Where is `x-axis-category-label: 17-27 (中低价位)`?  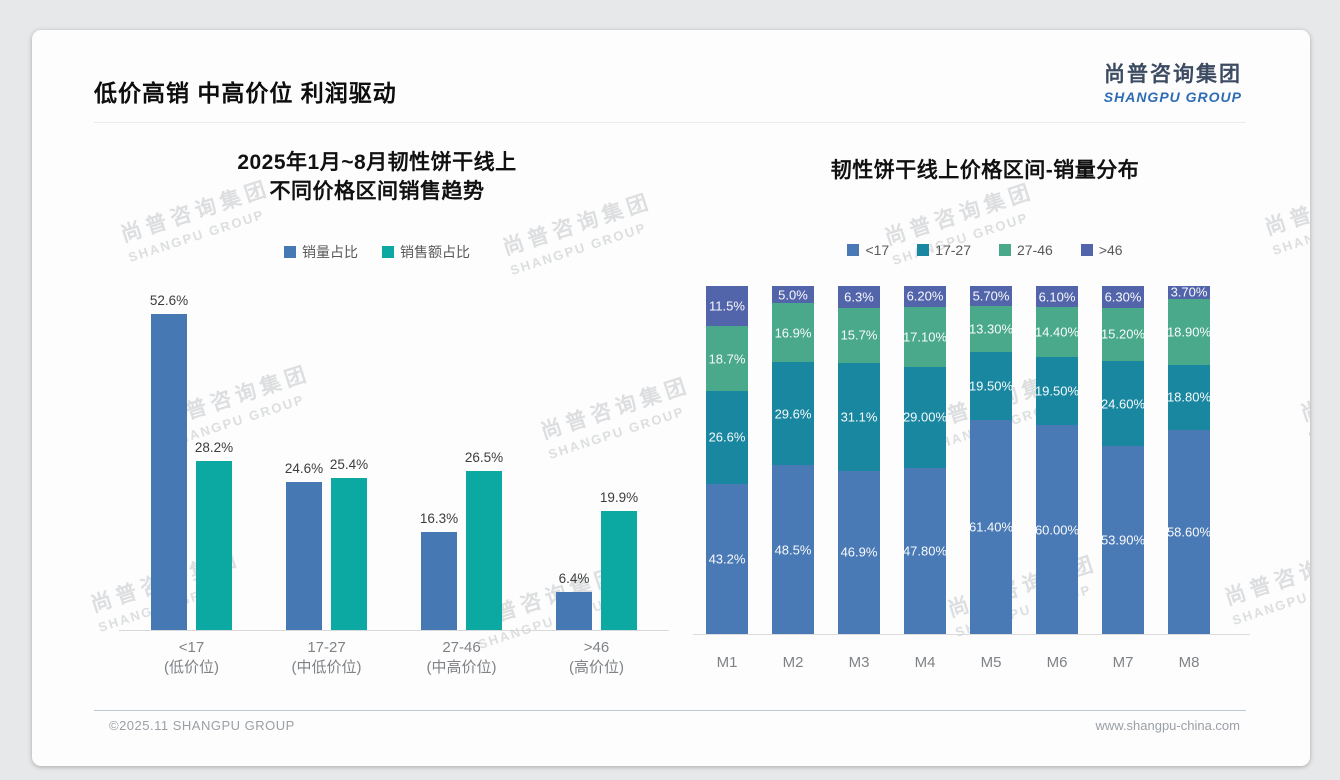 x-axis-category-label: 17-27 (中低价位) is located at coordinates (327, 658).